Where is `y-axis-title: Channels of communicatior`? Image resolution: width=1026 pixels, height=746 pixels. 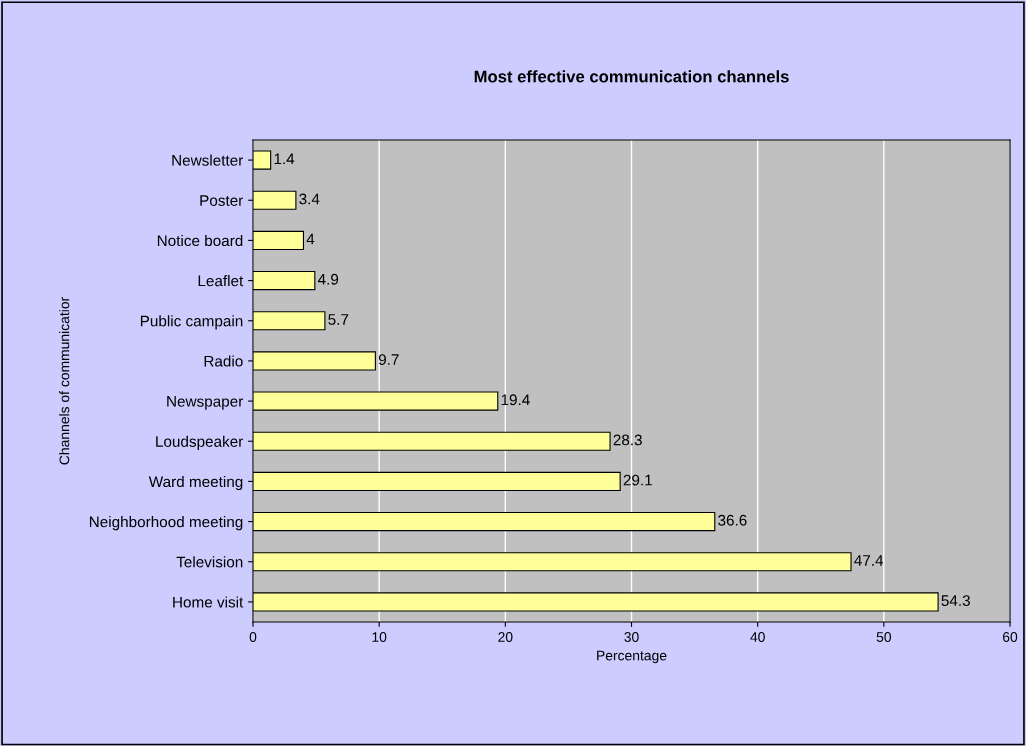 y-axis-title: Channels of communicatior is located at coordinates (64, 381).